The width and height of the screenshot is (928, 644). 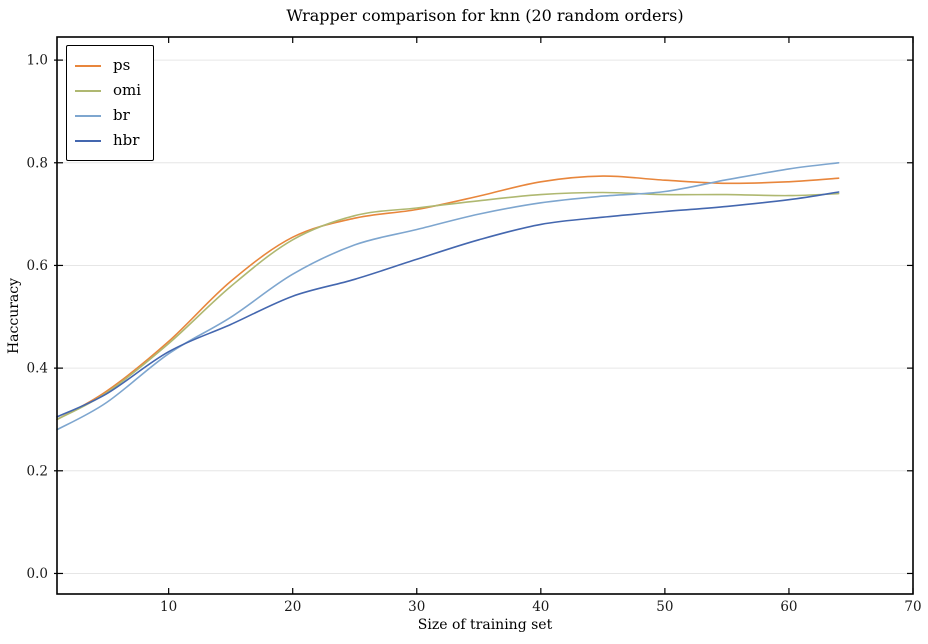 What do you see at coordinates (14, 316) in the screenshot?
I see `y-axis-label: Haccuracy` at bounding box center [14, 316].